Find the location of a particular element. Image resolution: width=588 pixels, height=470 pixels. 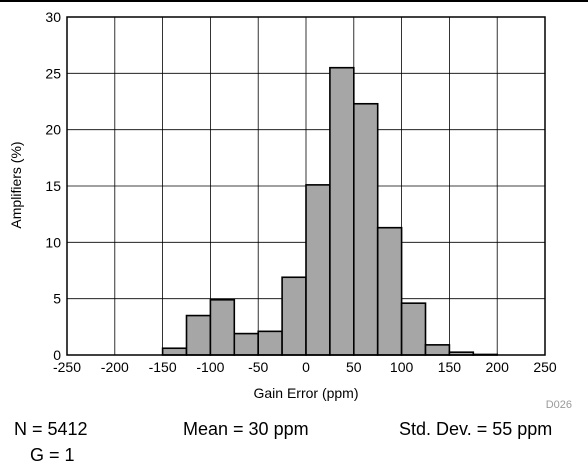

stat-n: N = 5412 is located at coordinates (51, 429).